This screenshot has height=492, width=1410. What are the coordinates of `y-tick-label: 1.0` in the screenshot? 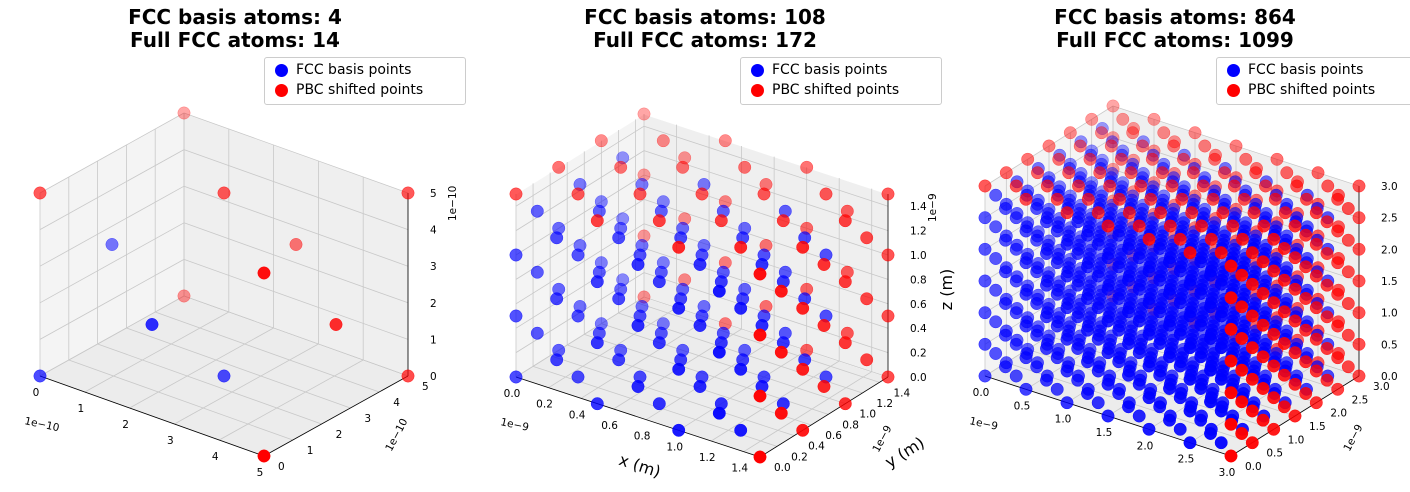 It's located at (1296, 440).